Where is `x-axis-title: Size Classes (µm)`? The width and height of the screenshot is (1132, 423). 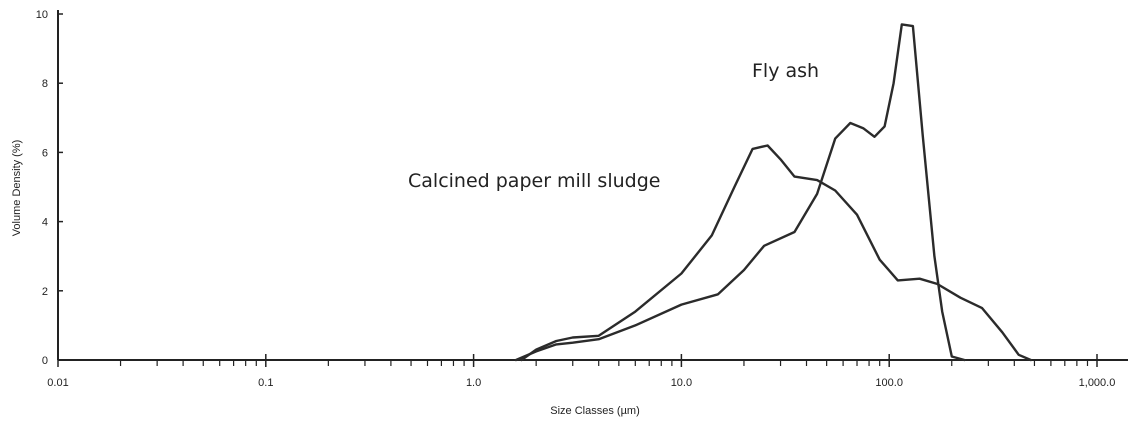
x-axis-title: Size Classes (µm) is located at coordinates (594, 411).